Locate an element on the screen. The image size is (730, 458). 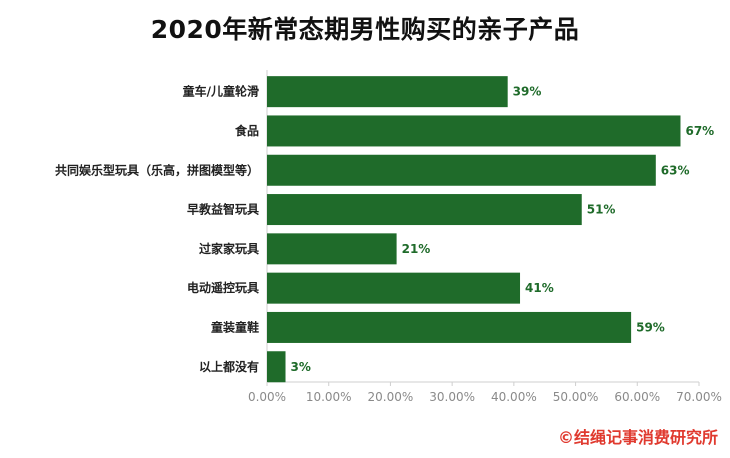
x-tick-label: 40.00% is located at coordinates (514, 397).